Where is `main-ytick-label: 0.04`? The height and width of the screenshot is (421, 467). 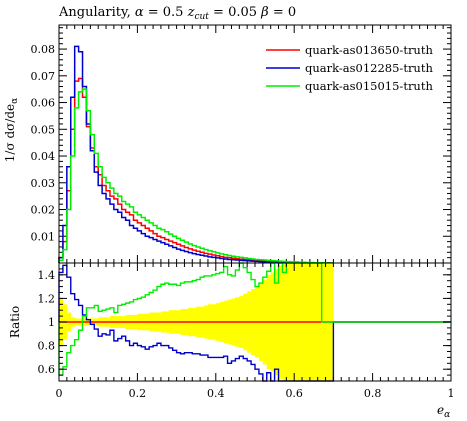
main-ytick-label: 0.04 is located at coordinates (43, 156).